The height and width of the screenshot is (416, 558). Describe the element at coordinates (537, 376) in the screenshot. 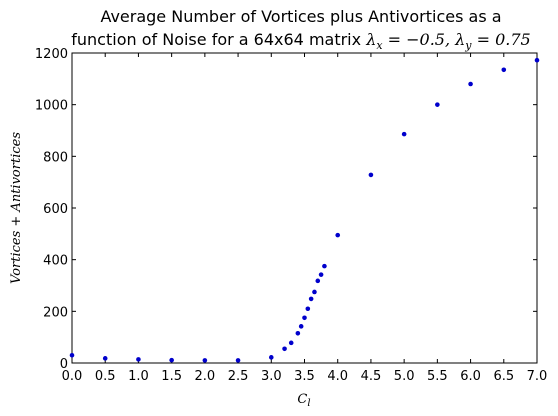

I see `x-tick-label: 7.0` at that location.